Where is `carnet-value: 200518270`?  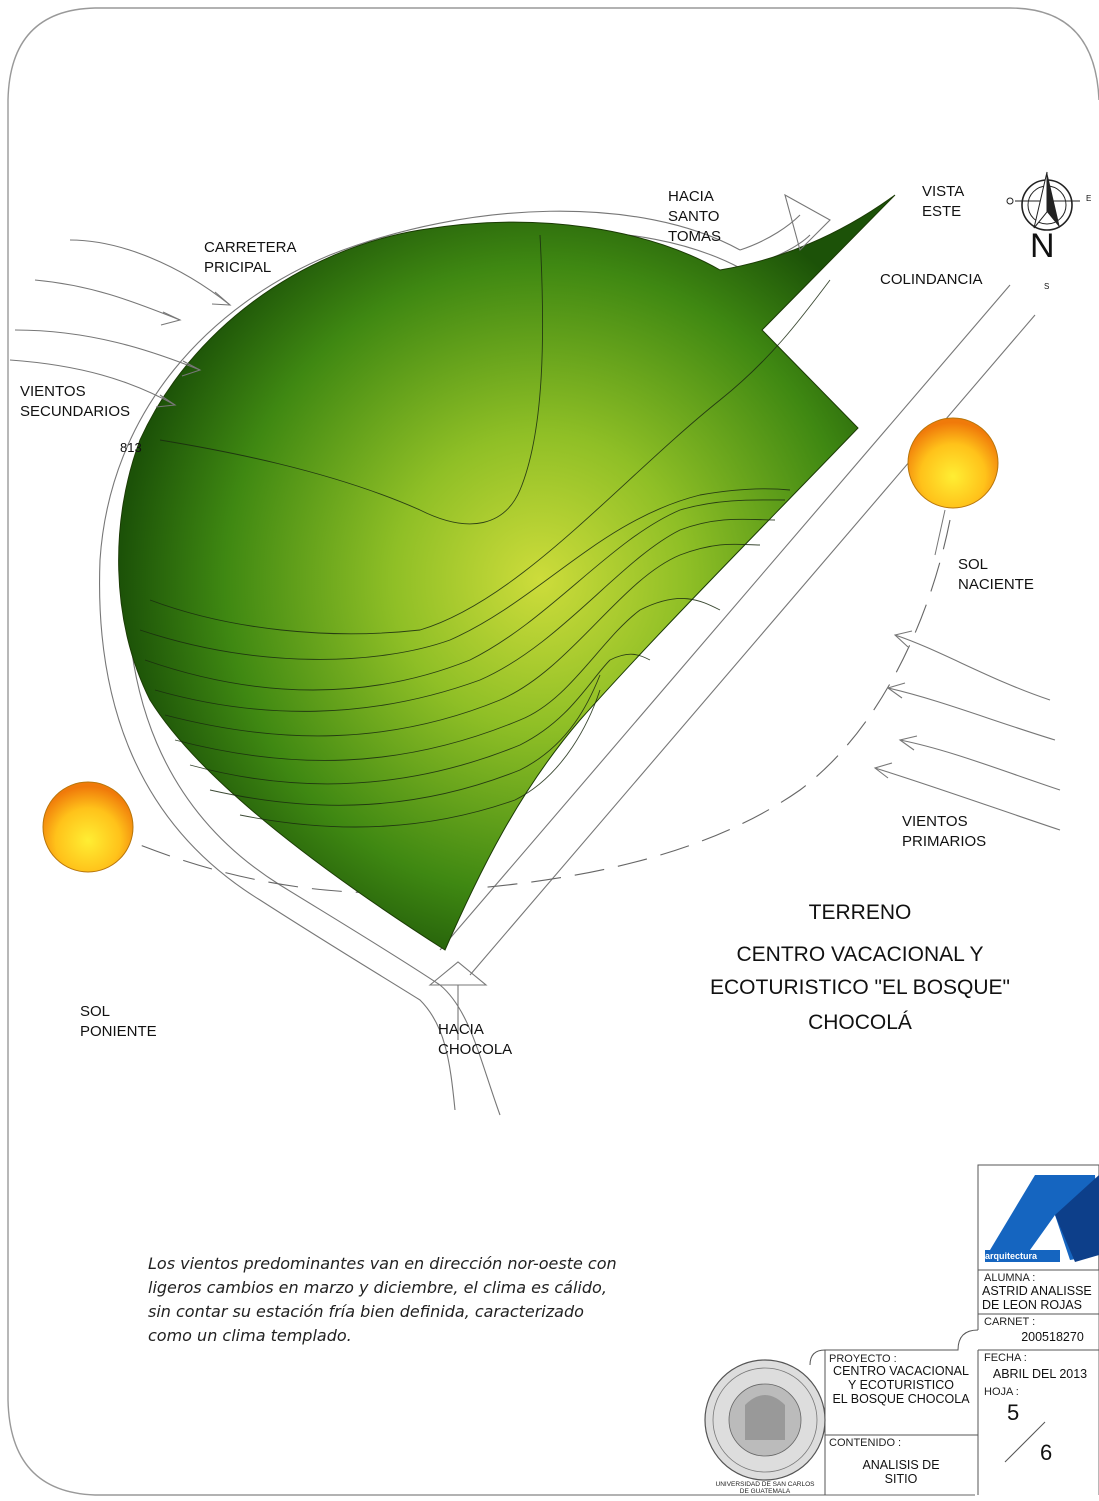 carnet-value: 200518270 is located at coordinates (1052, 1337).